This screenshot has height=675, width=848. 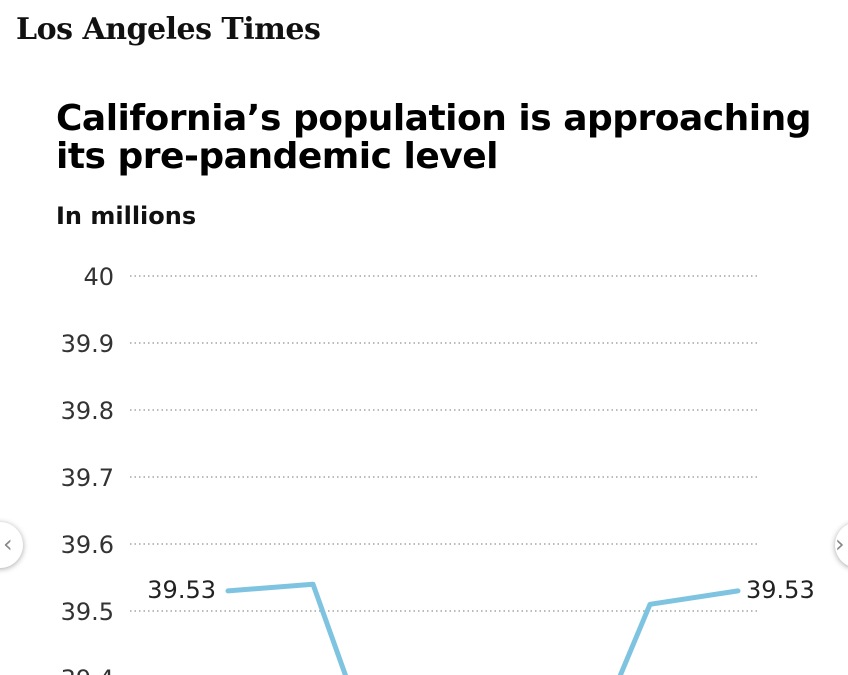 I want to click on y-tick-label: 39.5, so click(x=87, y=612).